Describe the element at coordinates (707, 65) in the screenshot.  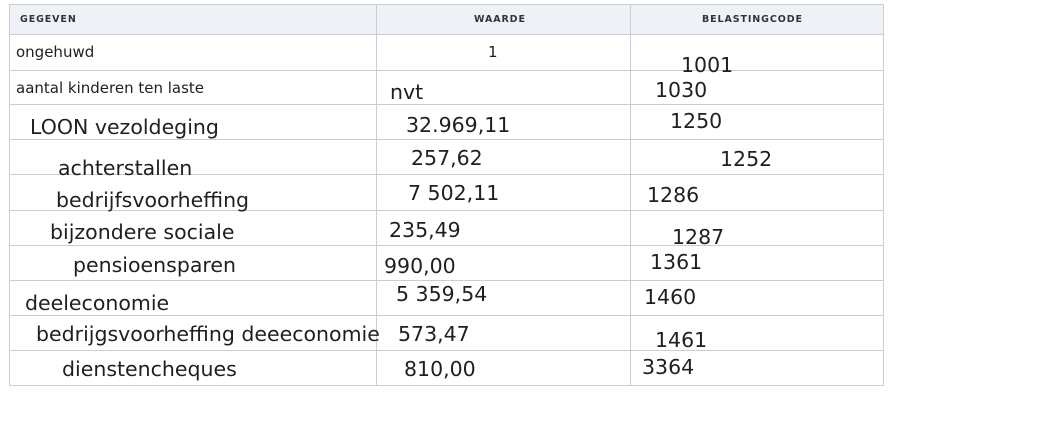
I see `row-belastingcode: 1001` at that location.